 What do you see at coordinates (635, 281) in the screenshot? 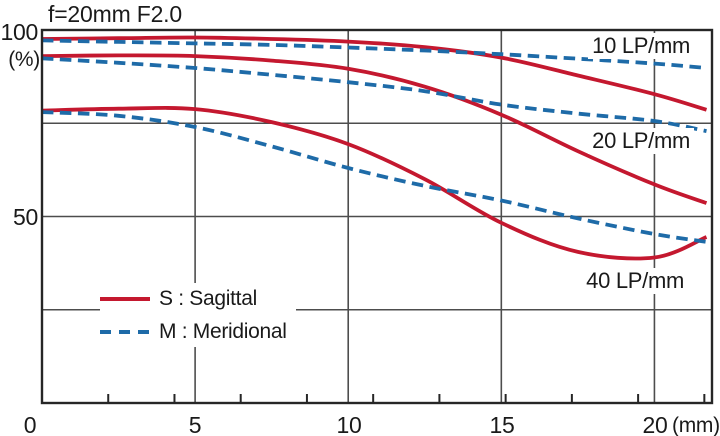
I see `curve-label-40lpmm: 40 LP/mm` at bounding box center [635, 281].